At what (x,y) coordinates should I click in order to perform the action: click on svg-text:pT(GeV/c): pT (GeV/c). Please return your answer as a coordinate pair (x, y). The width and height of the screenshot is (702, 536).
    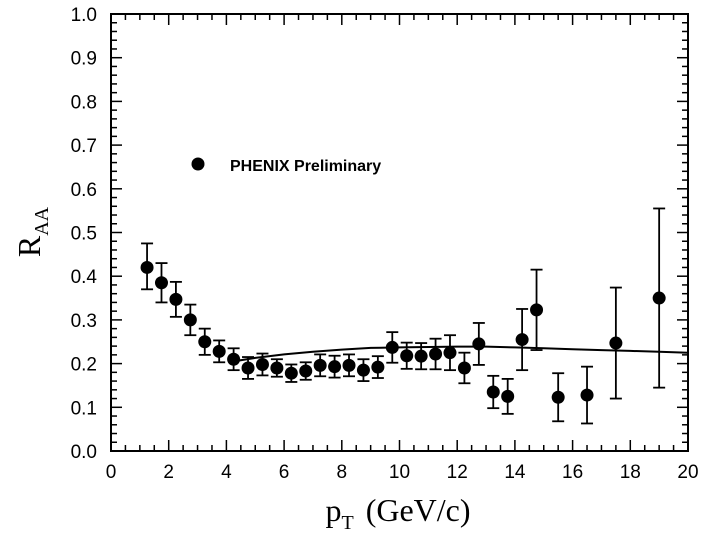
    Looking at the image, I should click on (397, 513).